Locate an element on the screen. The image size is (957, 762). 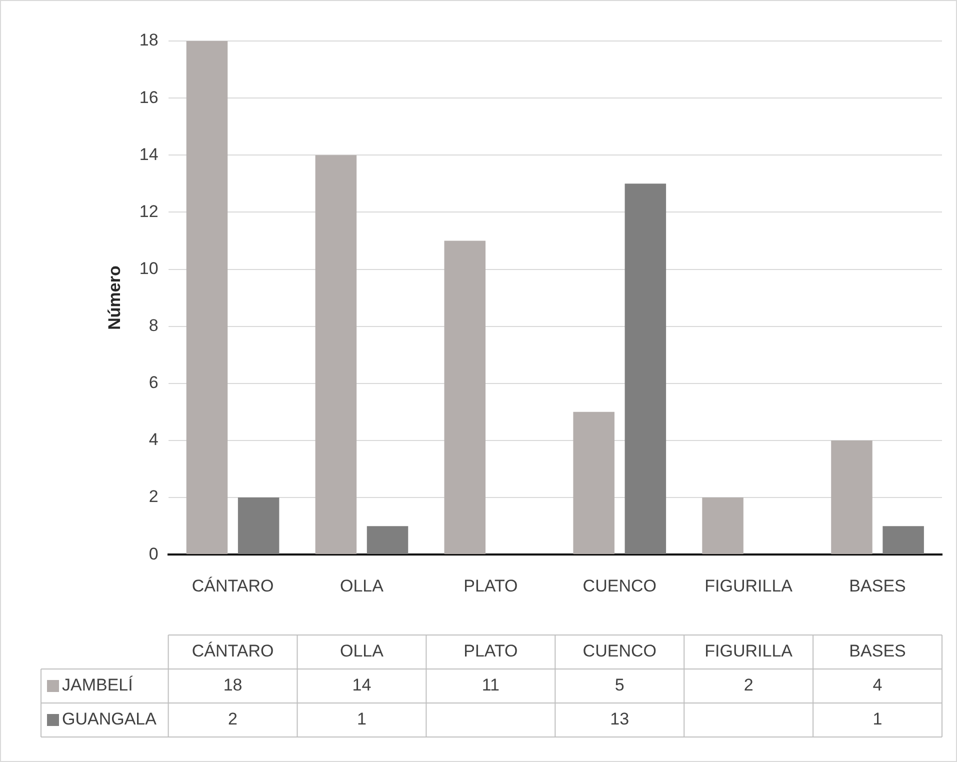
x-tick-label: PLATO is located at coordinates (491, 586).